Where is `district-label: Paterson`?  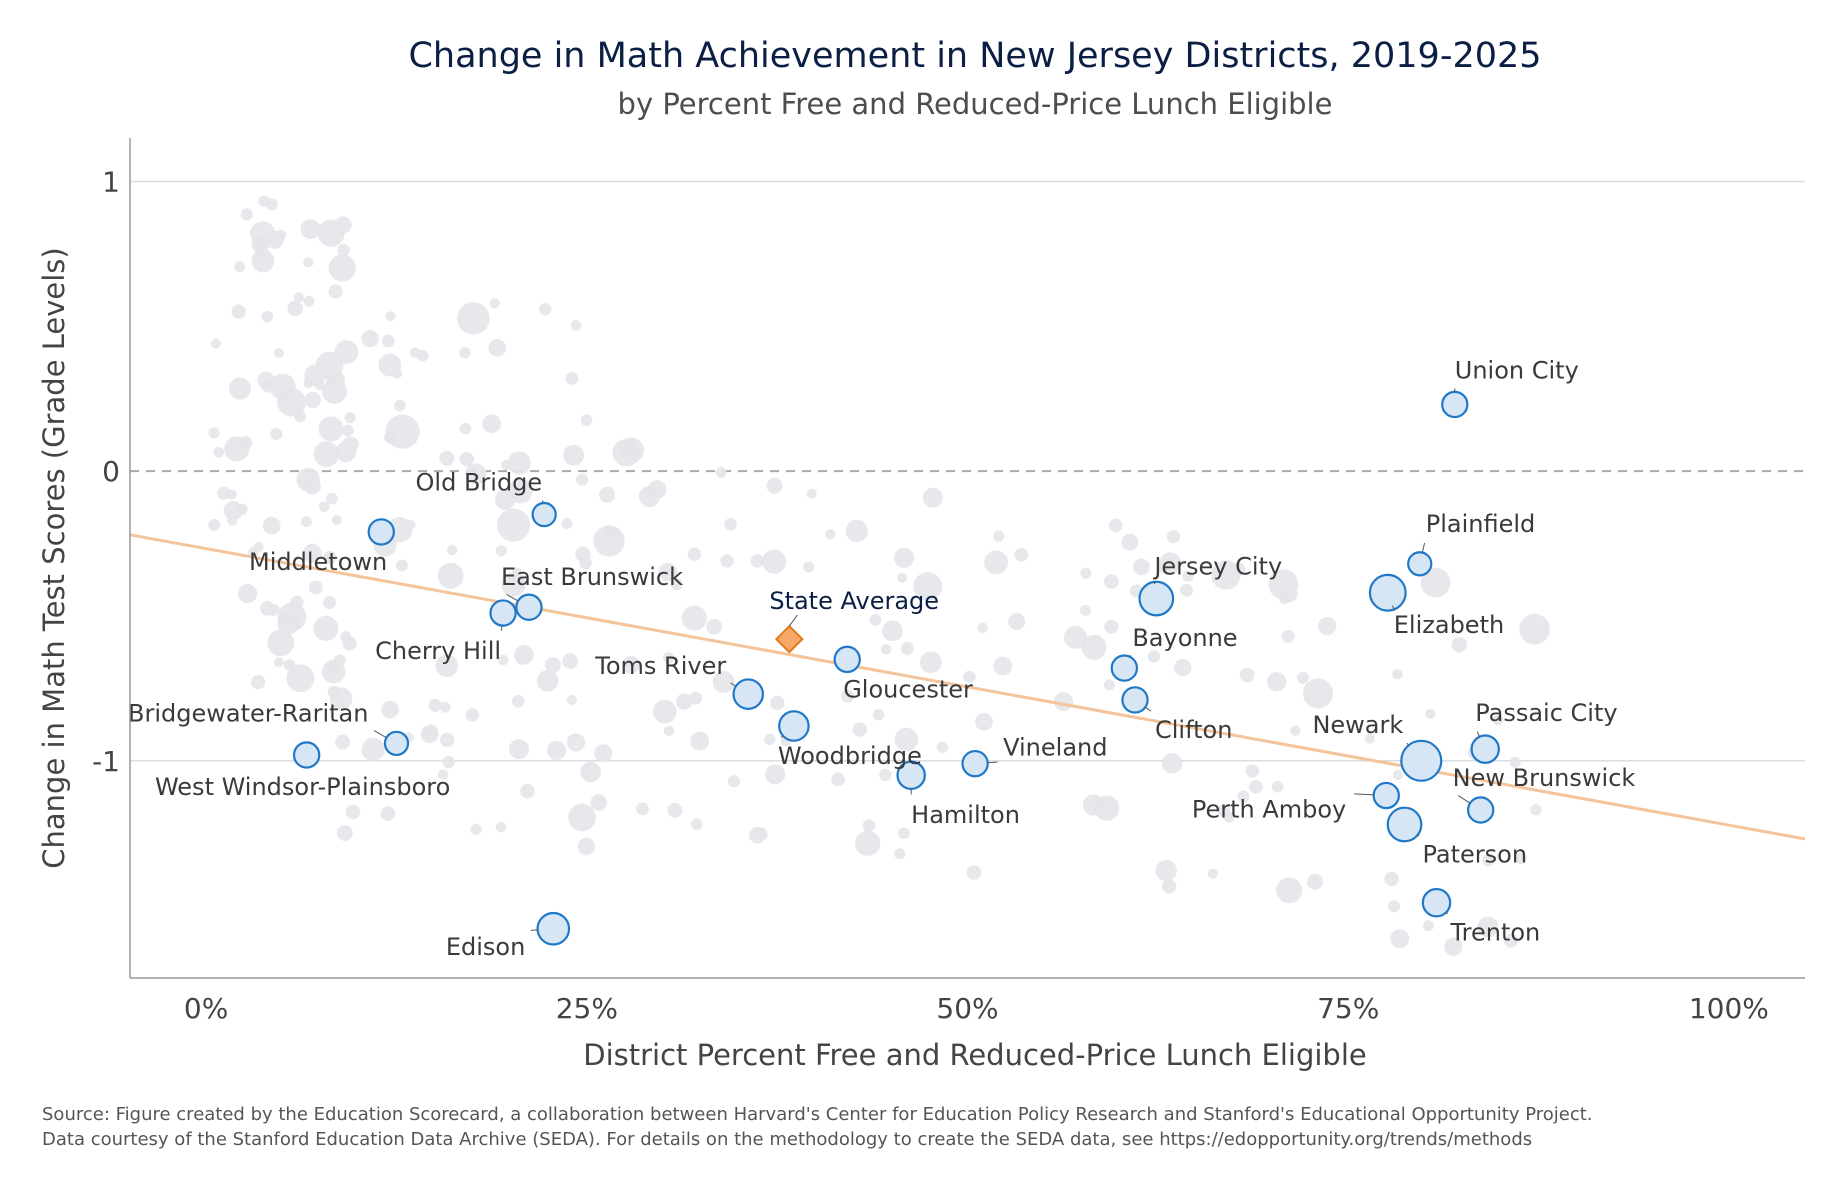 district-label: Paterson is located at coordinates (1475, 854).